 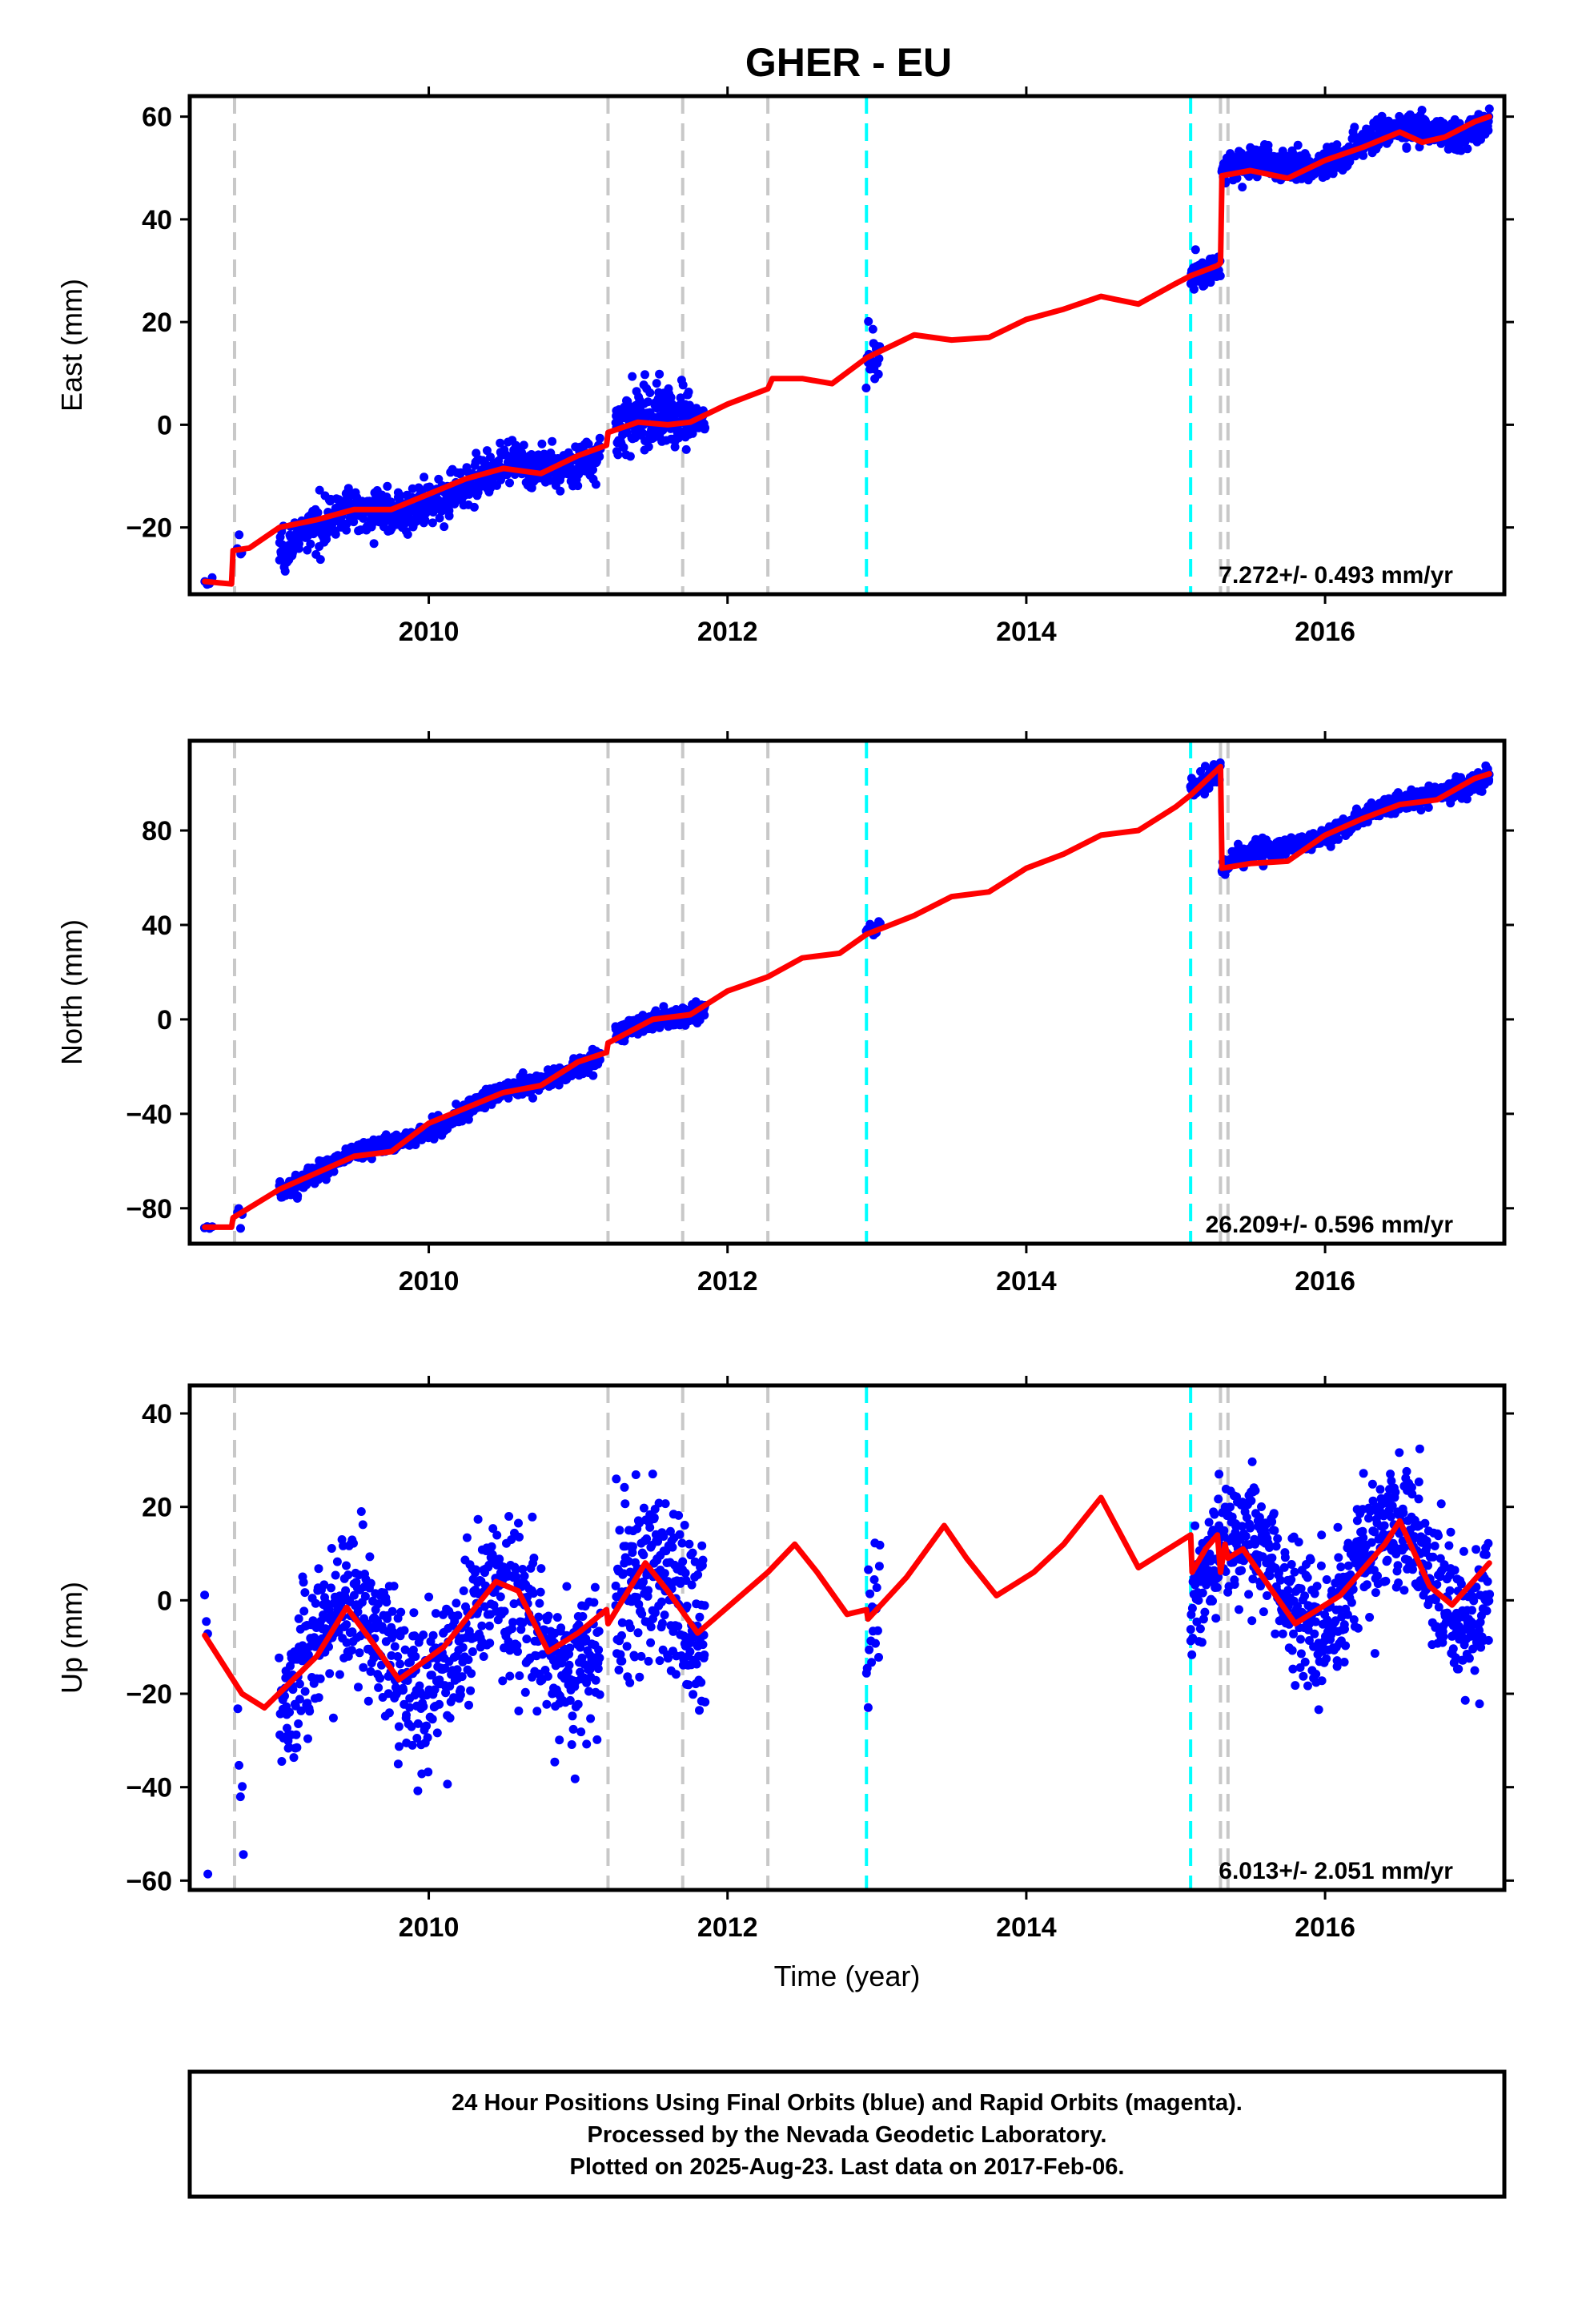 What do you see at coordinates (1325, 632) in the screenshot?
I see `x-tick-label: 2016` at bounding box center [1325, 632].